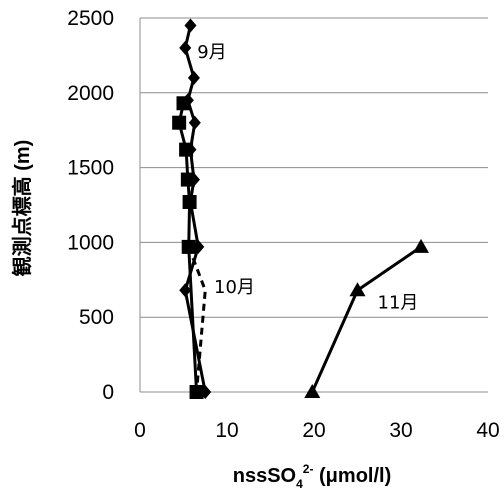 Image resolution: width=504 pixels, height=491 pixels. What do you see at coordinates (90, 18) in the screenshot?
I see `y-tick-label: 2500` at bounding box center [90, 18].